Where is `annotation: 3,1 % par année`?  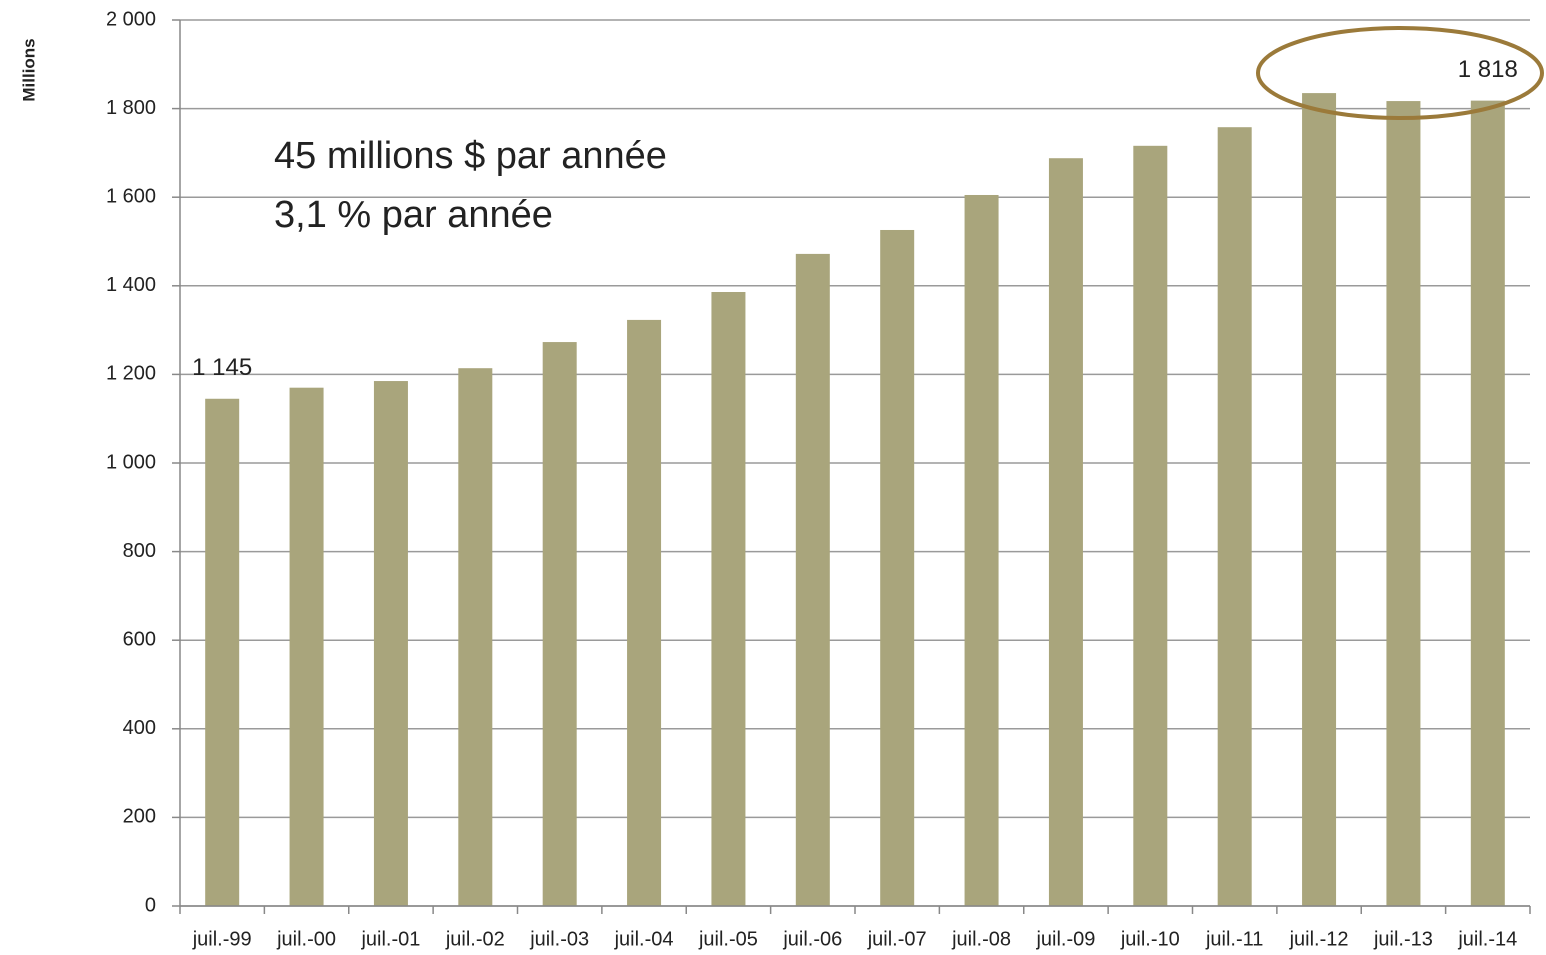 annotation: 3,1 % par année is located at coordinates (413, 215).